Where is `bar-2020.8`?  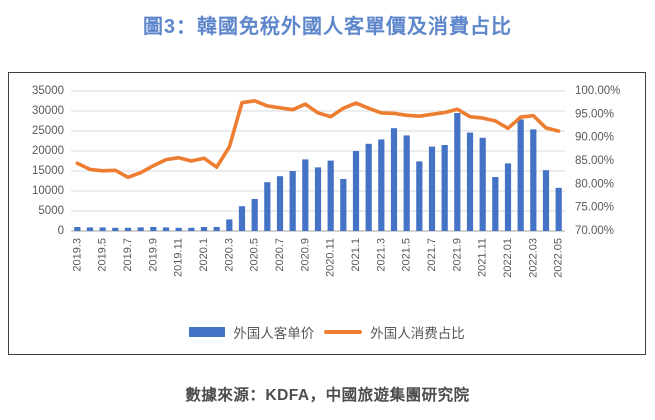
bar-2020.8 is located at coordinates (292, 201).